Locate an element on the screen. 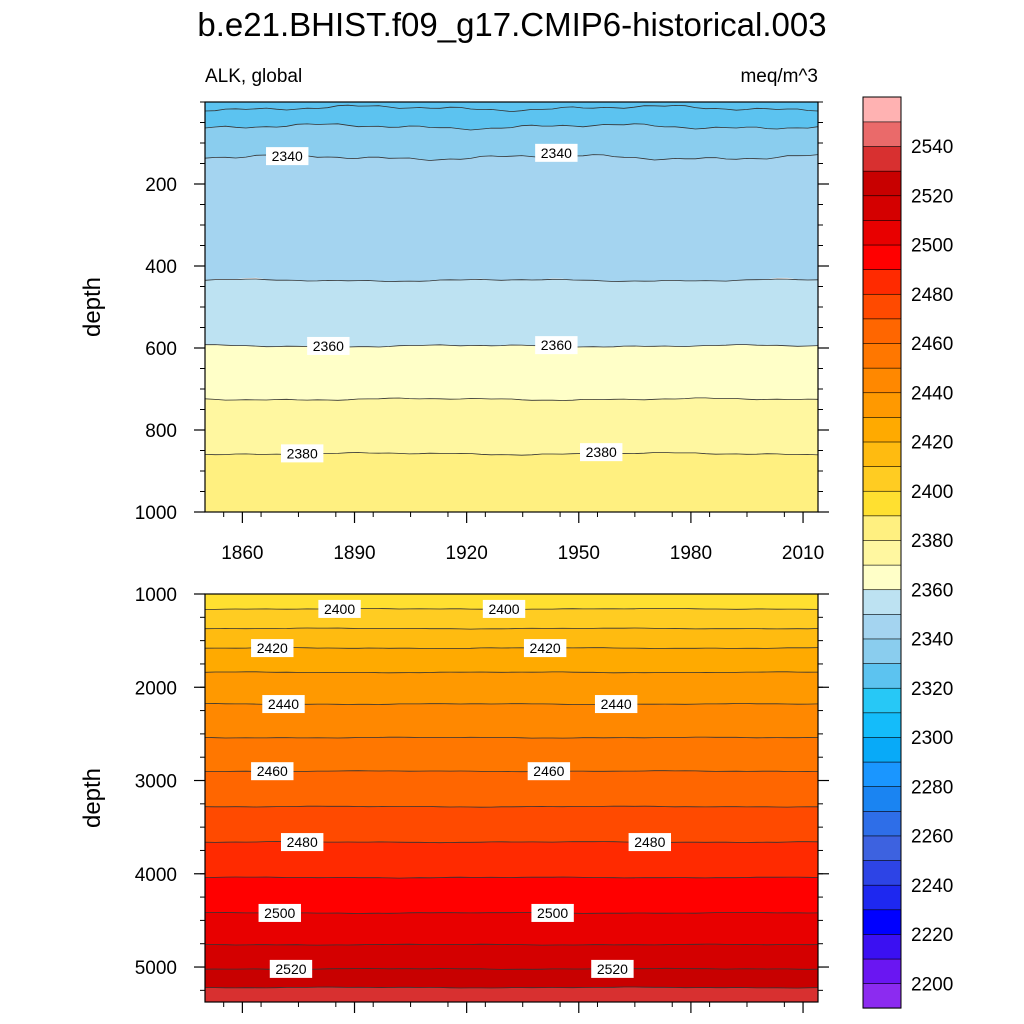 The height and width of the screenshot is (1024, 1024). contour-label: 2460 is located at coordinates (549, 771).